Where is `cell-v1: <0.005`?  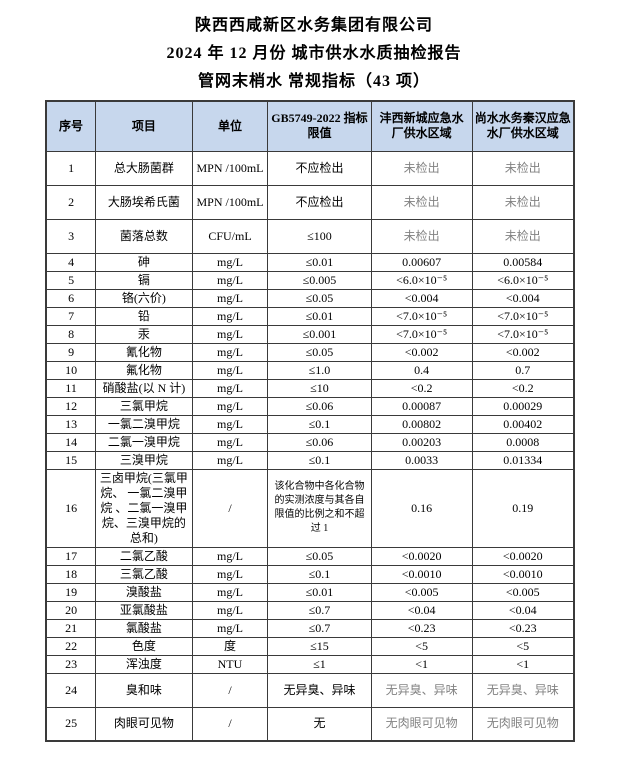 cell-v1: <0.005 is located at coordinates (421, 592).